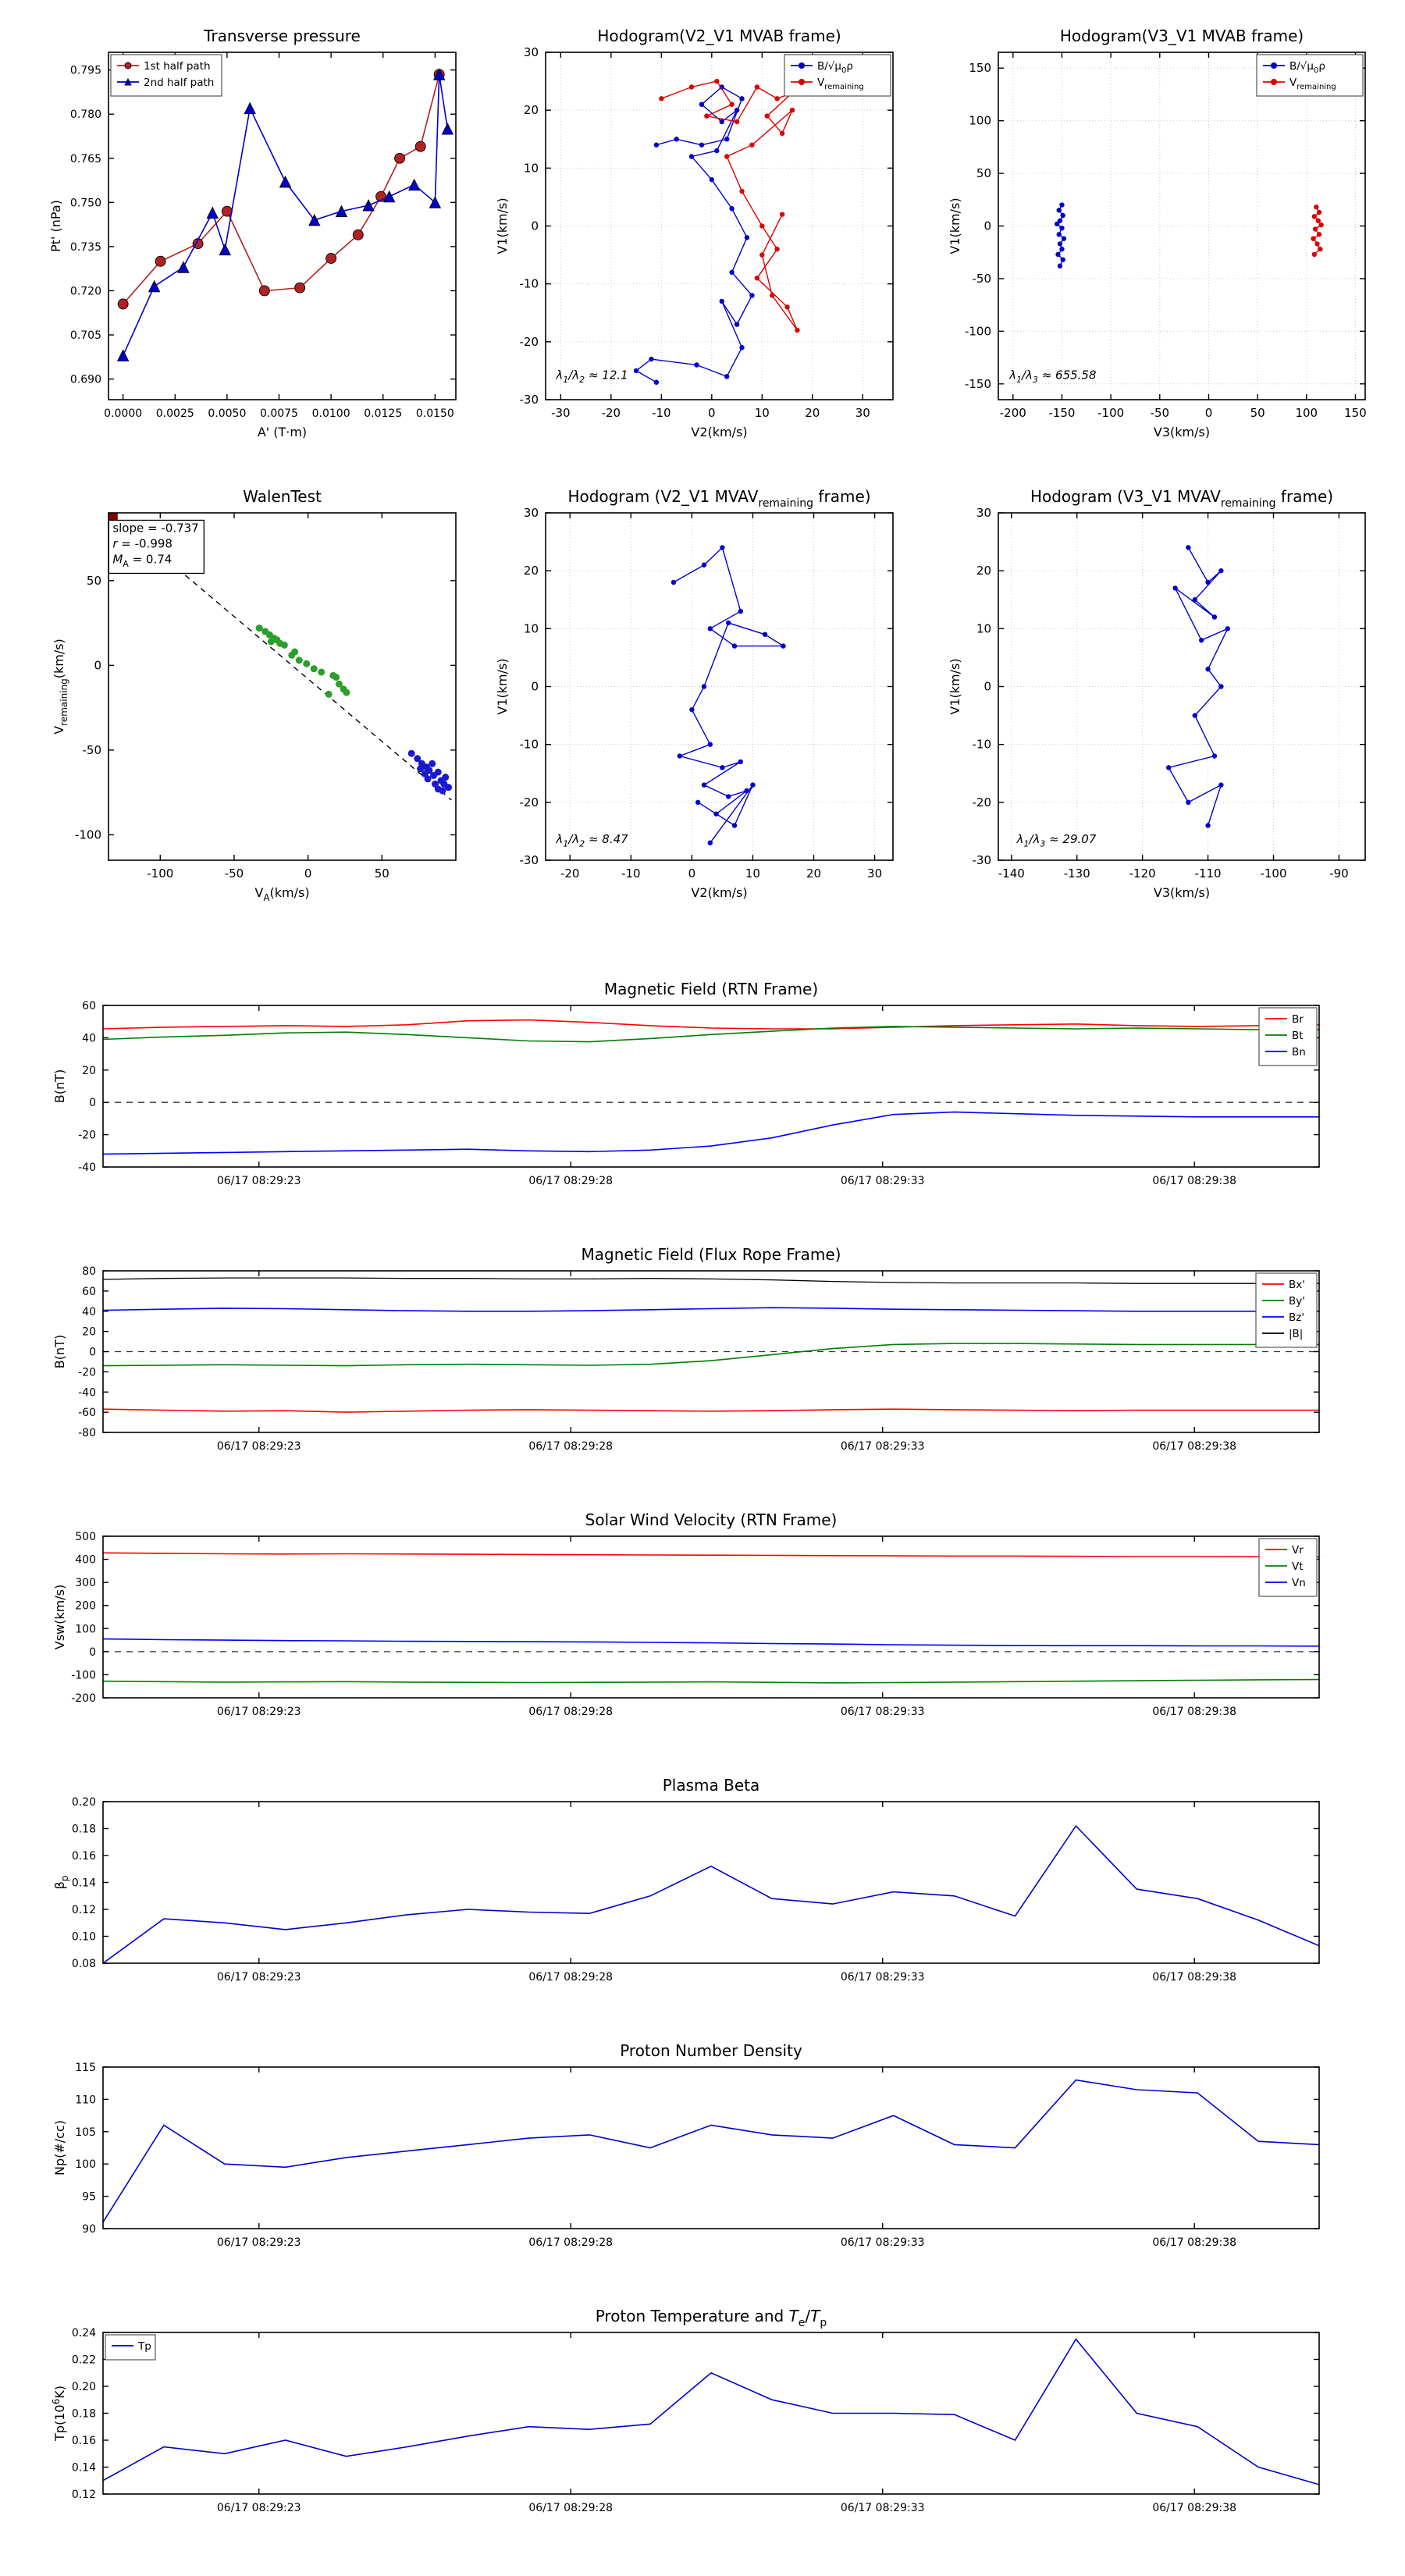  I want to click on svg-text: 60, so click(89, 1292).